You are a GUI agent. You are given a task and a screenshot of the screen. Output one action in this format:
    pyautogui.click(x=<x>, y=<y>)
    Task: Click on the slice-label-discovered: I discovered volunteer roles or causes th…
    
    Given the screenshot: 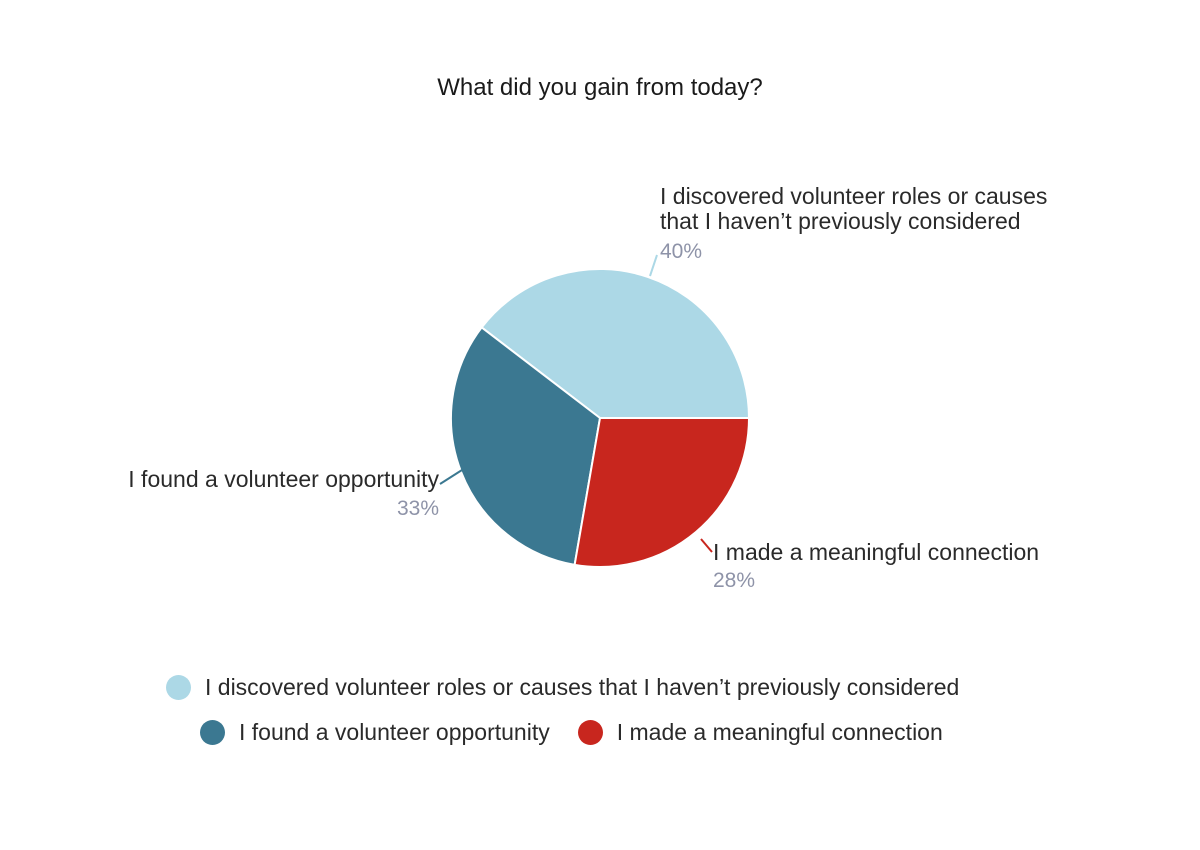 What is the action you would take?
    pyautogui.click(x=853, y=208)
    